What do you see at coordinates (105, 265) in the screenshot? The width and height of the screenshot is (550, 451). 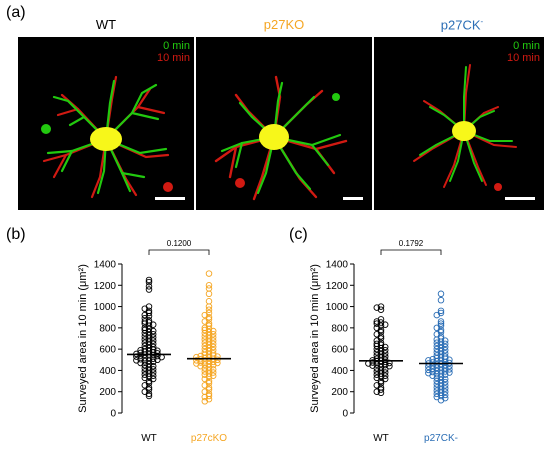 I see `y-tick-label: 1400` at bounding box center [105, 265].